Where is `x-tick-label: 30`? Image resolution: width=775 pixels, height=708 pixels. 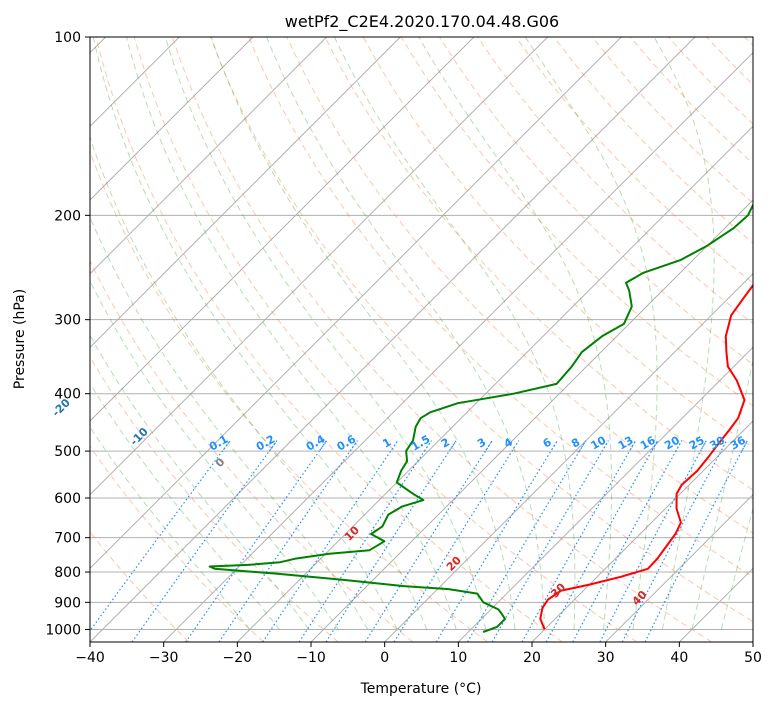 x-tick-label: 30 is located at coordinates (606, 658).